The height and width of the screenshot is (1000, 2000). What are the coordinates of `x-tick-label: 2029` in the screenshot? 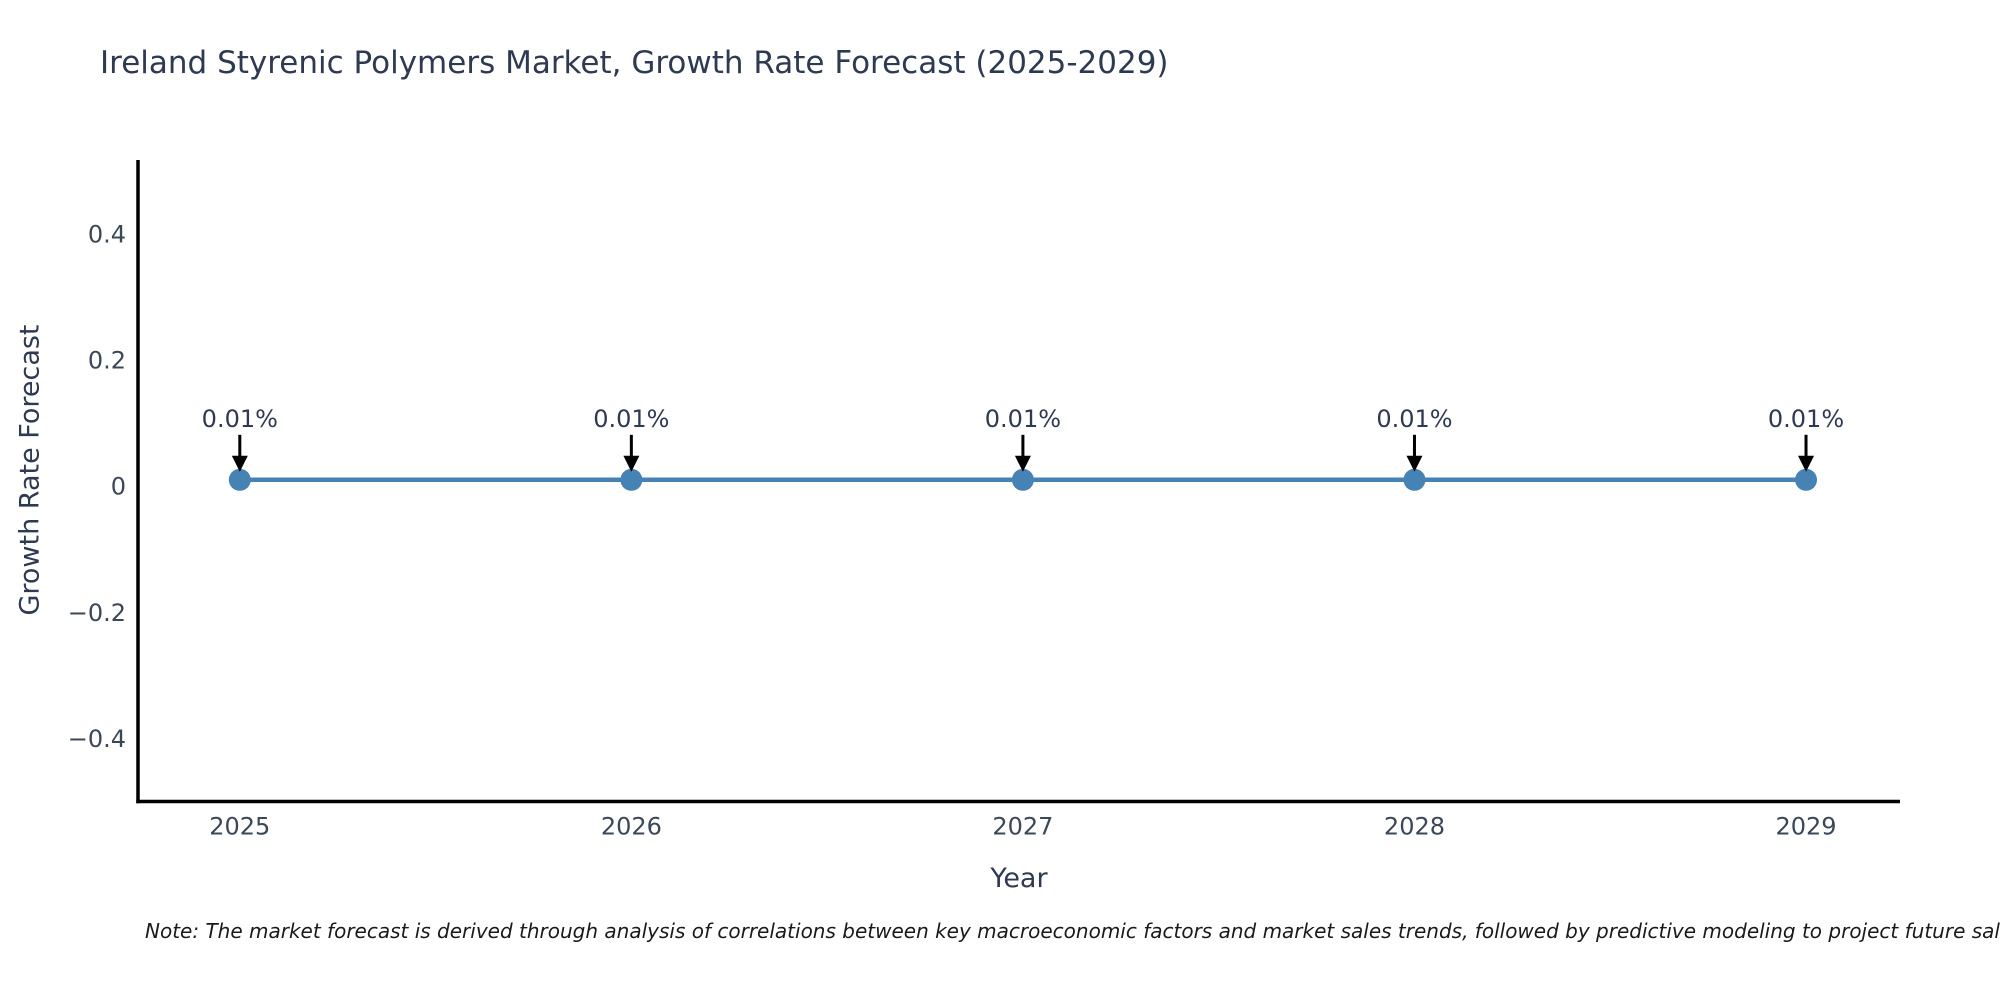 It's located at (1805, 827).